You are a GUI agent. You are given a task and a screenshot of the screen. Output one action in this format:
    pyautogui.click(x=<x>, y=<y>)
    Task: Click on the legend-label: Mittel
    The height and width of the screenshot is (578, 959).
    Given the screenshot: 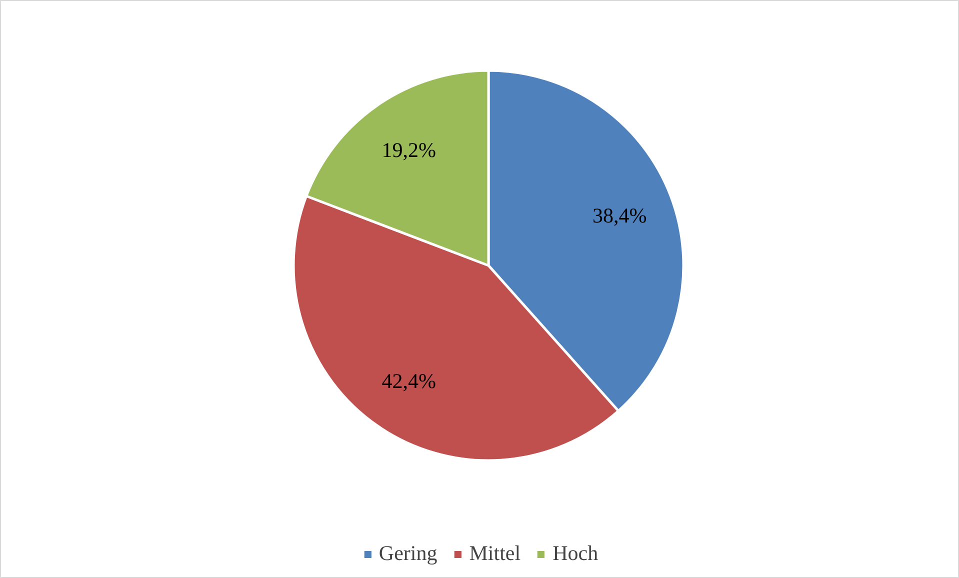 What is the action you would take?
    pyautogui.click(x=495, y=553)
    